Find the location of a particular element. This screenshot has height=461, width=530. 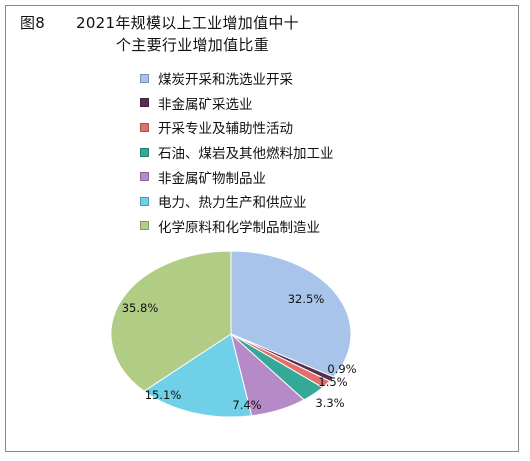

legend-item: 石油、煤岩及其他燃料加工业 is located at coordinates (237, 152).